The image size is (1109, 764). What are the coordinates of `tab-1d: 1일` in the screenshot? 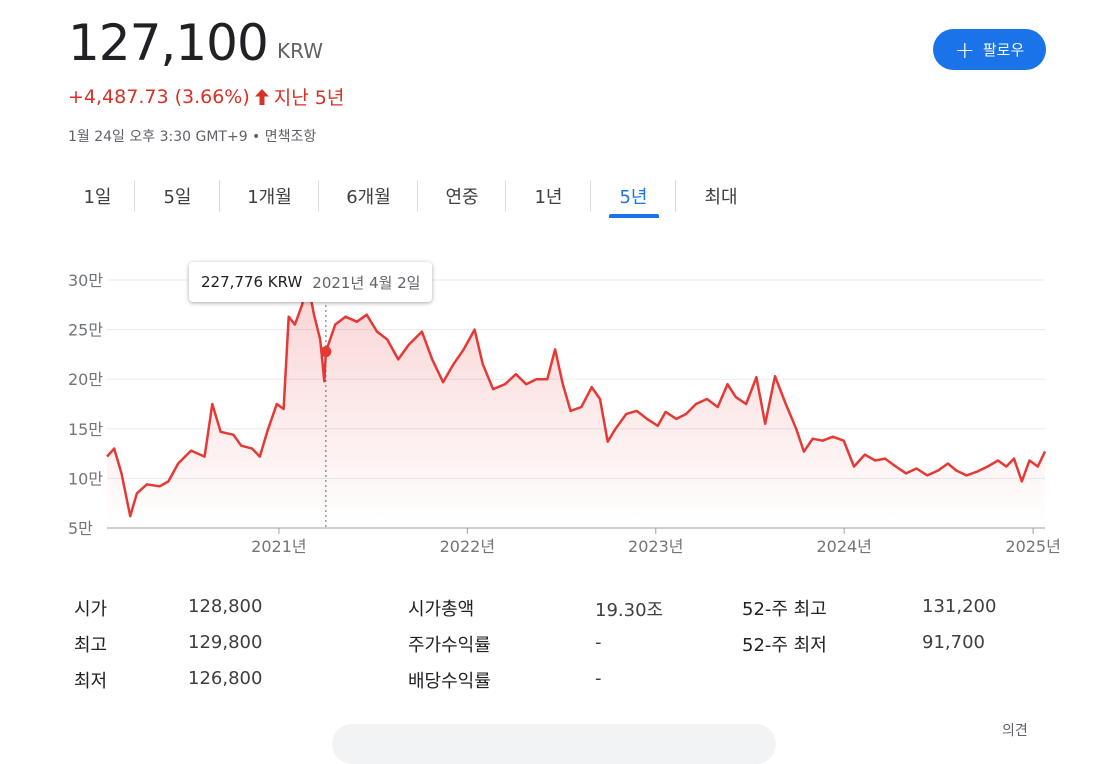 It's located at (97, 196).